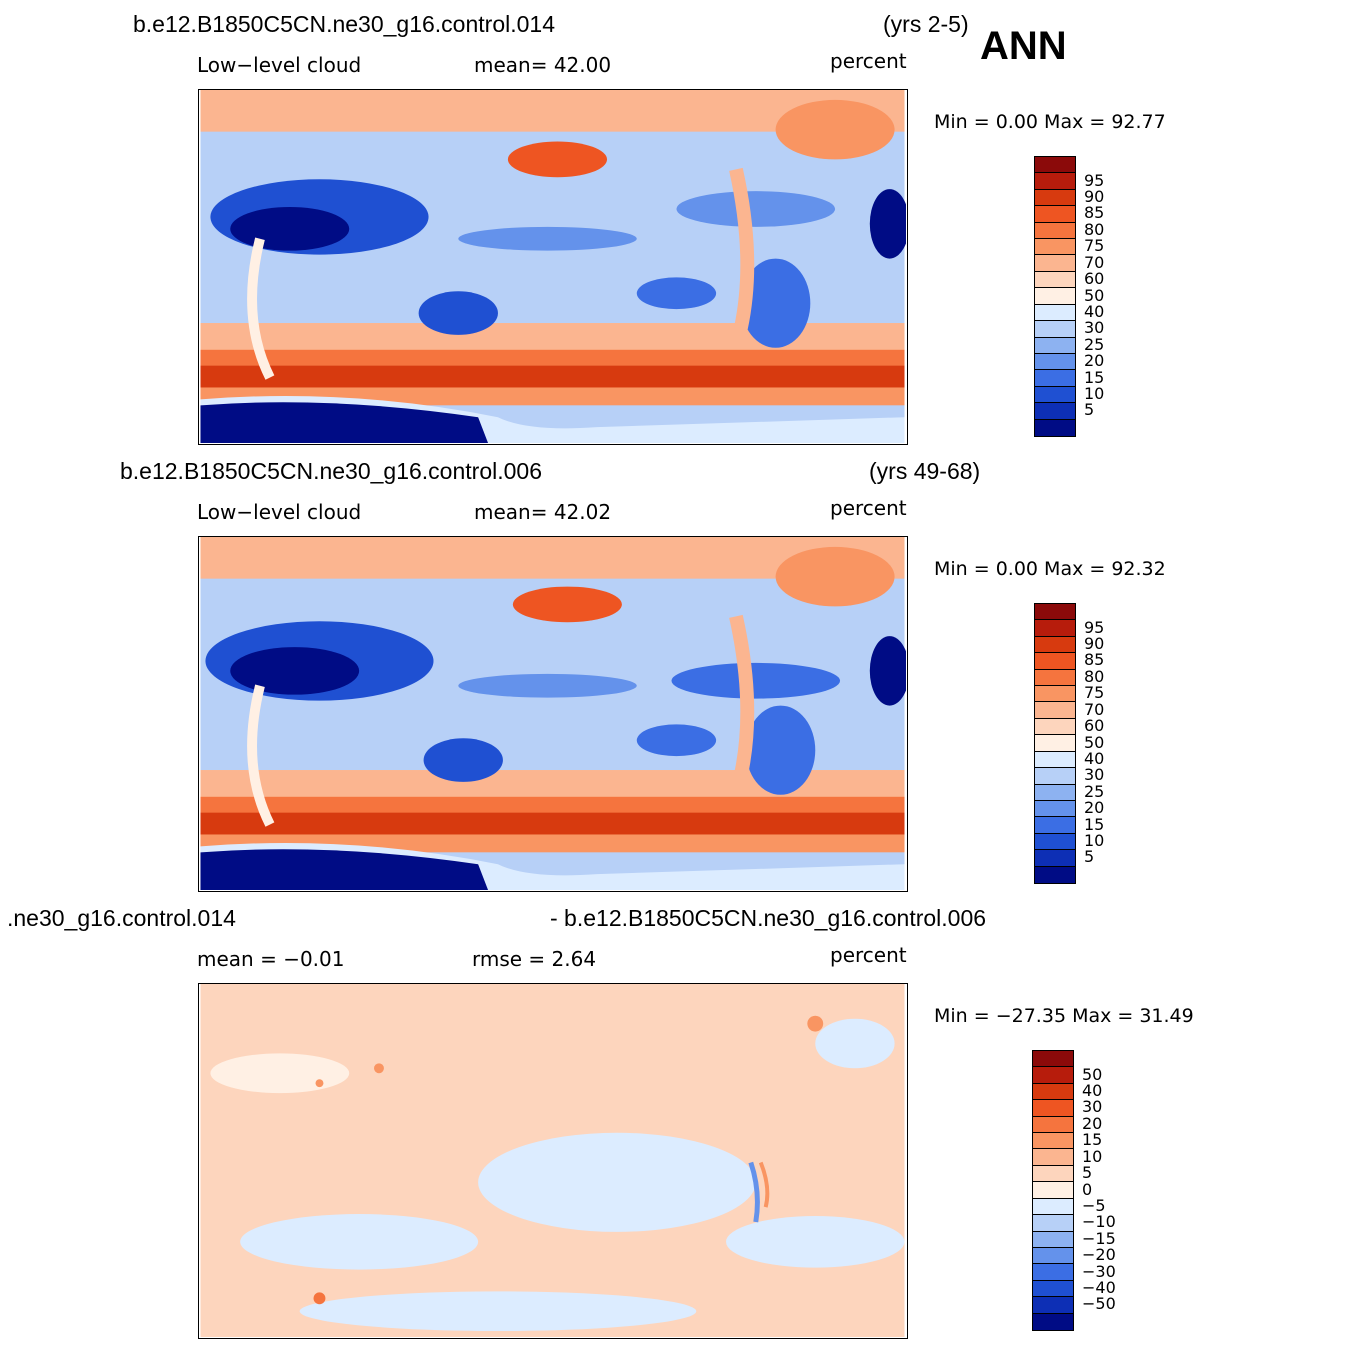 This screenshot has height=1353, width=1349. Describe the element at coordinates (925, 471) in the screenshot. I see `panel2-years: (yrs 49-68)` at that location.